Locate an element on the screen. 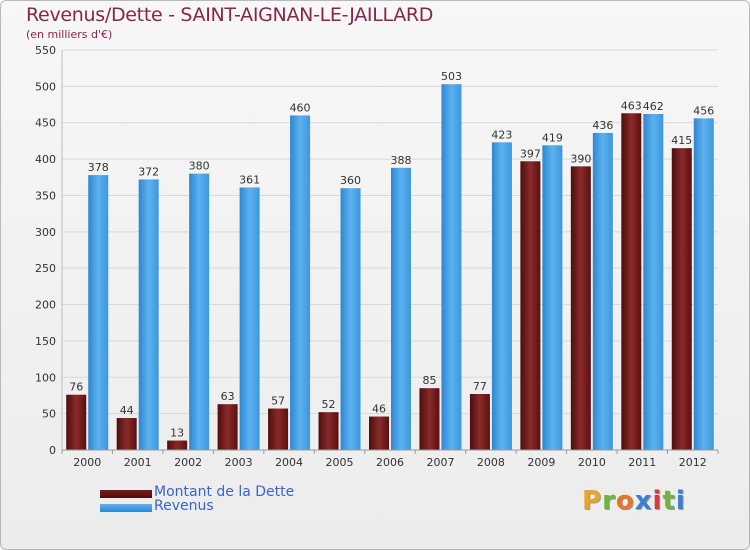 Image resolution: width=750 pixels, height=550 pixels. data-label-revenue: 436 is located at coordinates (602, 125).